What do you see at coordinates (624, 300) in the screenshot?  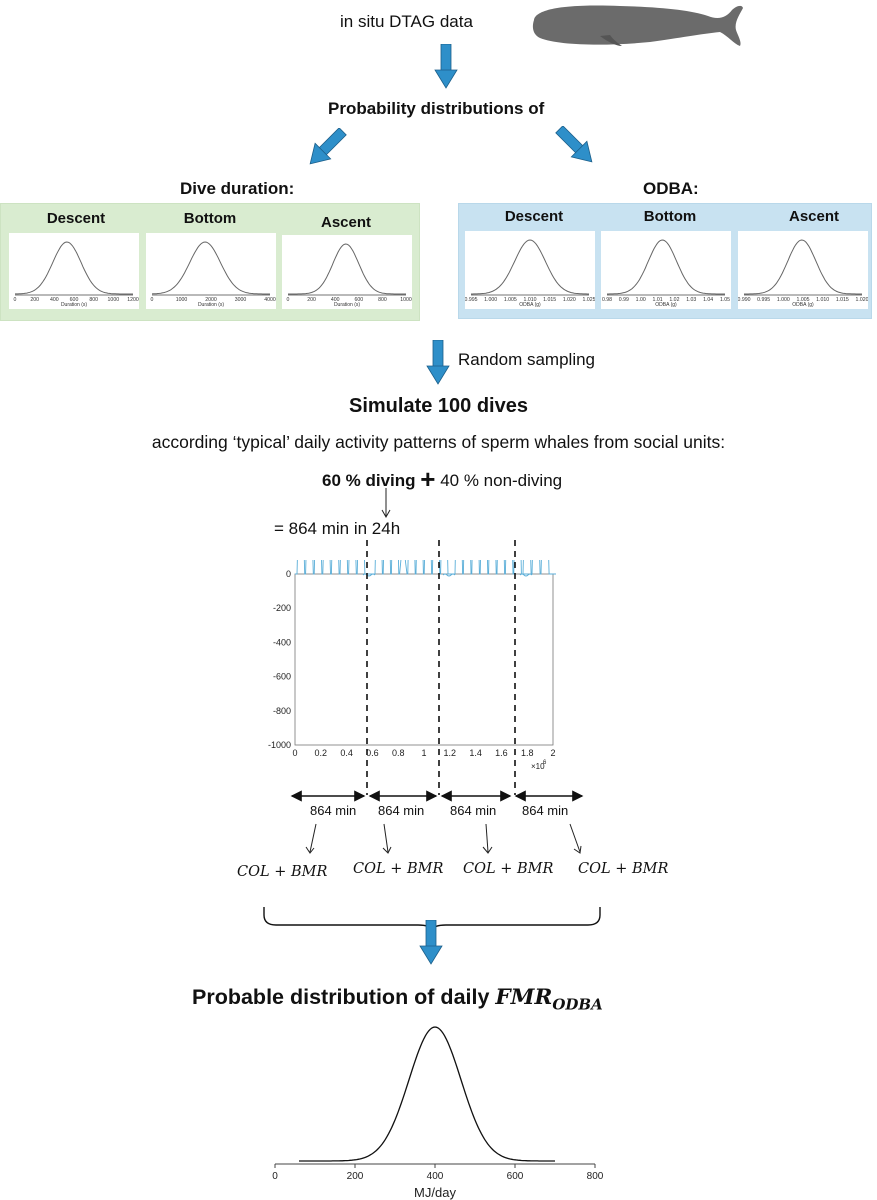 I see `tick-label: 0.99` at bounding box center [624, 300].